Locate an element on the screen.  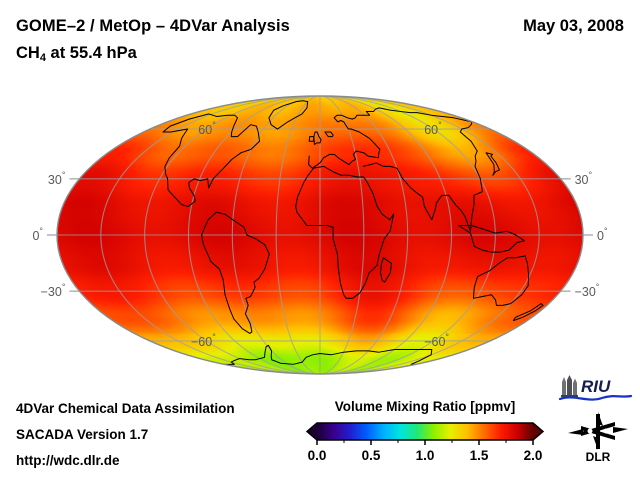
colorbar-title: Volume Mixing Ratio [ppmv] is located at coordinates (425, 406).